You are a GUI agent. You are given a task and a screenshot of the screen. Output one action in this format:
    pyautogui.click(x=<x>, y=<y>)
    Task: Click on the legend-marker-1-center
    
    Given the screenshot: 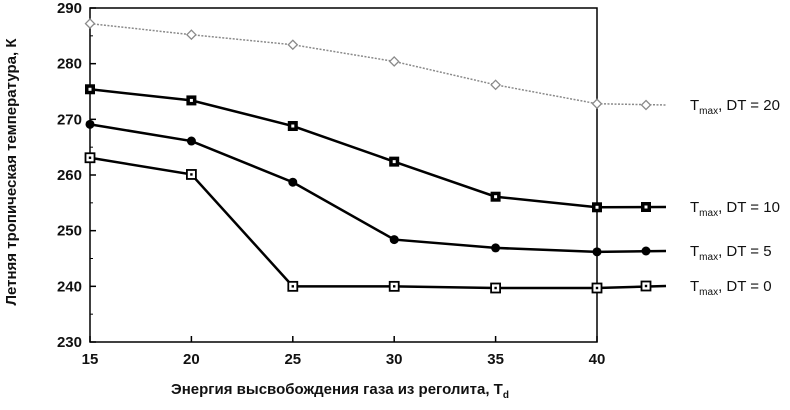 What is the action you would take?
    pyautogui.click(x=646, y=207)
    